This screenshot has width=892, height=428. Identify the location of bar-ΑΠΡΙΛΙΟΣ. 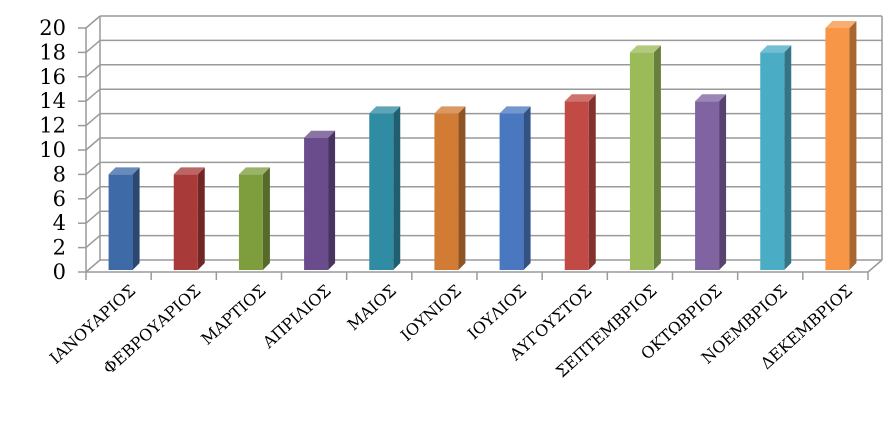
(320, 200).